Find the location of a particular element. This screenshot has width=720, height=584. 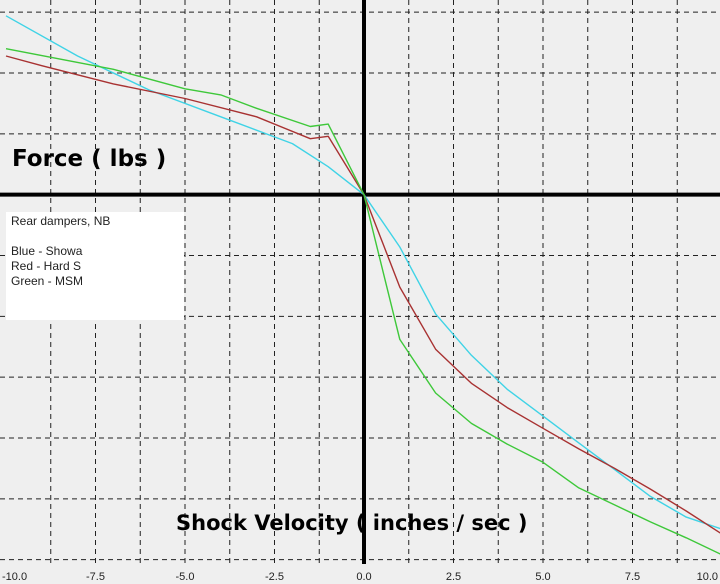

x-tick-label: 7.5 is located at coordinates (632, 577).